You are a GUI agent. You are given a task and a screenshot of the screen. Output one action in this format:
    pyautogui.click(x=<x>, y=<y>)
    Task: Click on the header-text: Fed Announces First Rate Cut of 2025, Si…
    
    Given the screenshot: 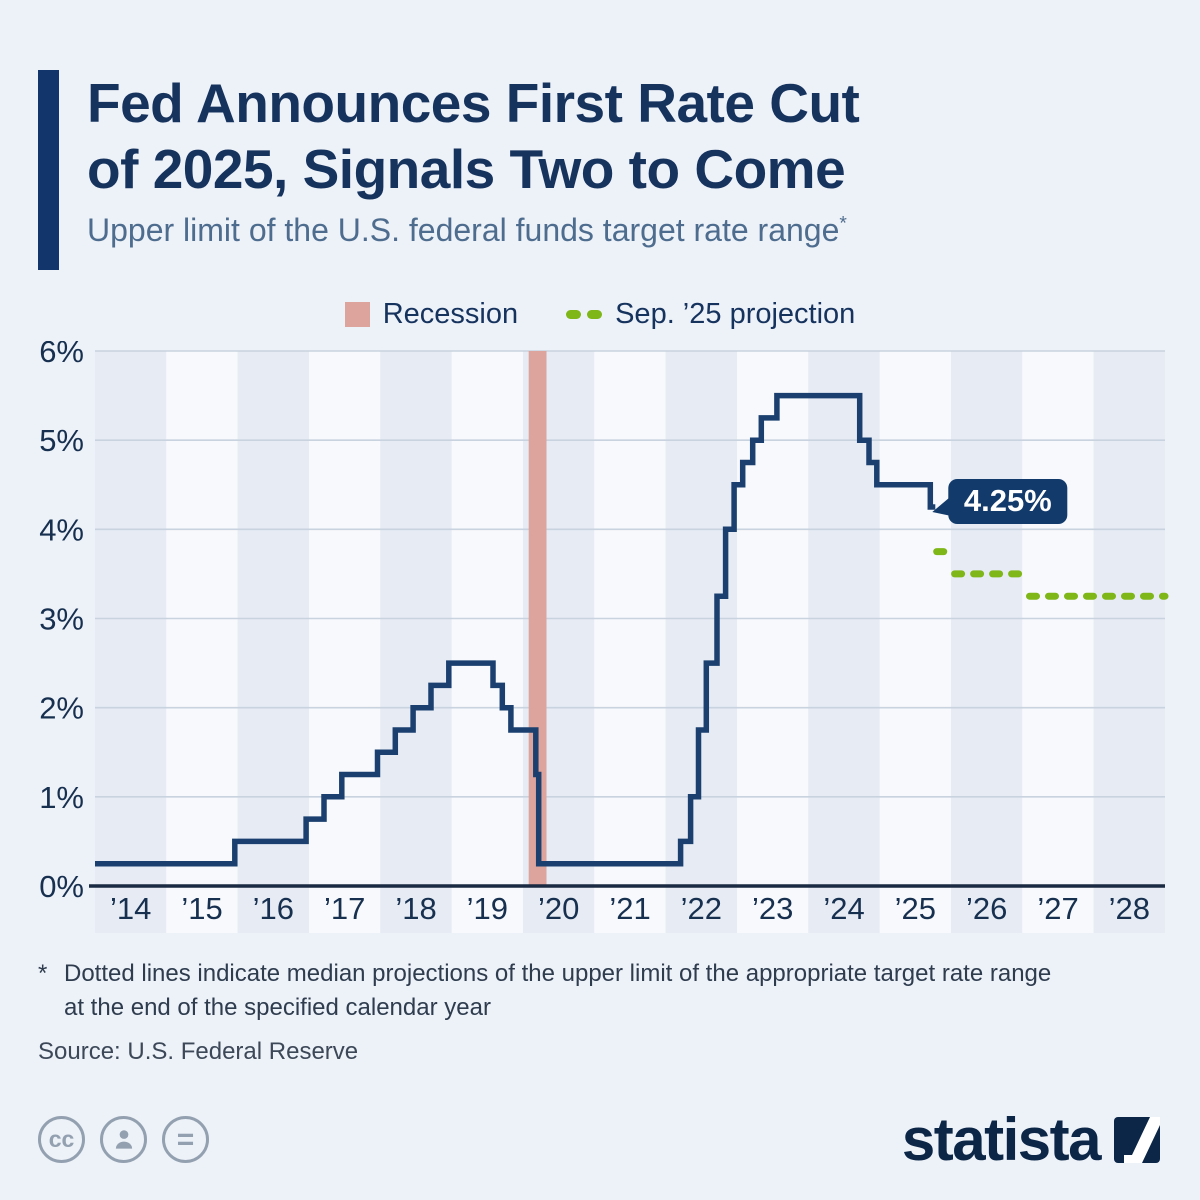 What is the action you would take?
    pyautogui.click(x=473, y=170)
    